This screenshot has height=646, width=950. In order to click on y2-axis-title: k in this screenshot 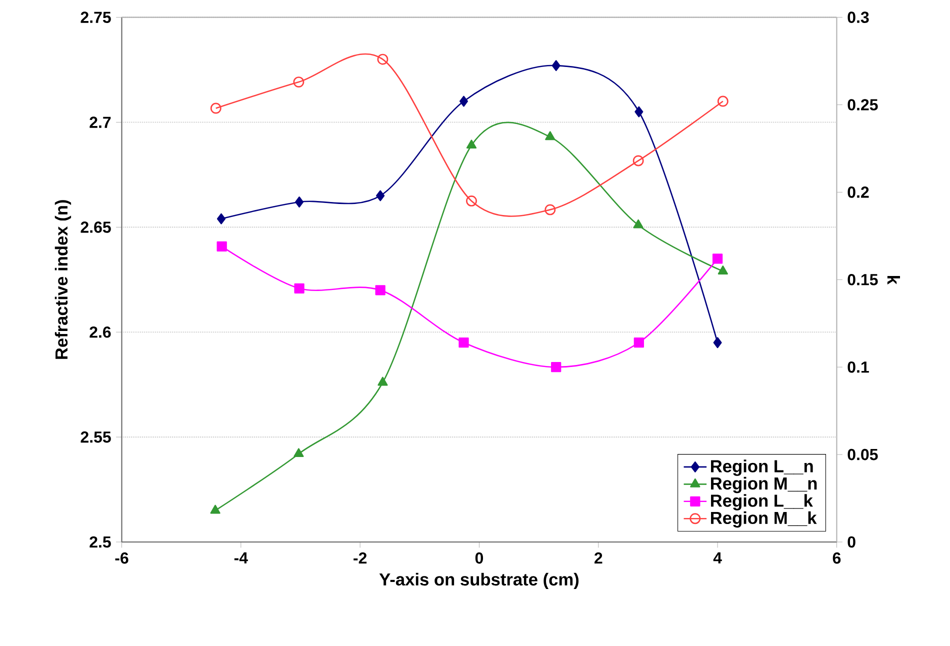, I will do `click(893, 280)`.